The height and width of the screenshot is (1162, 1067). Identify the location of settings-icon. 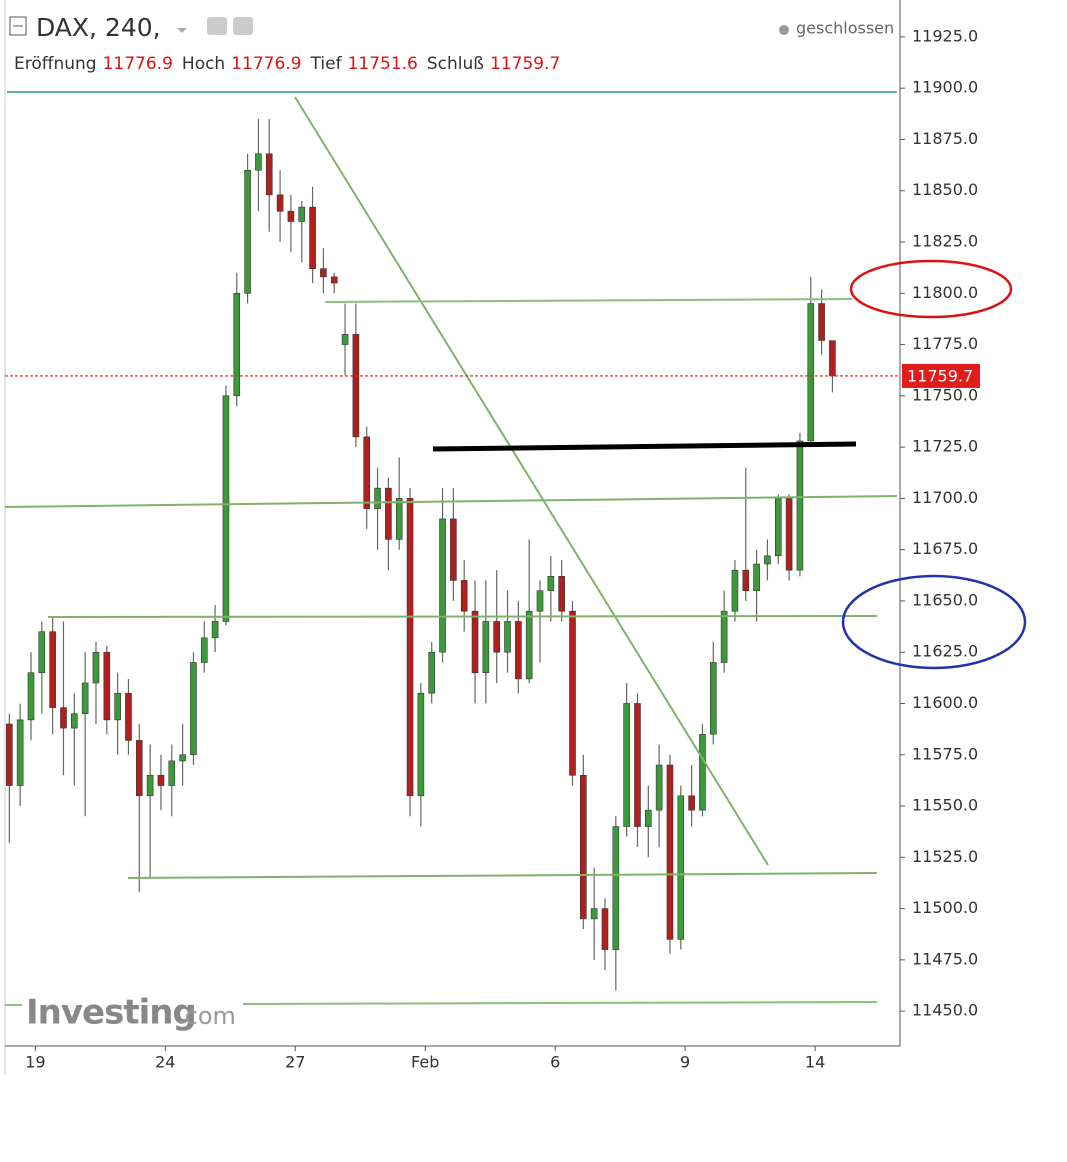
(243, 26).